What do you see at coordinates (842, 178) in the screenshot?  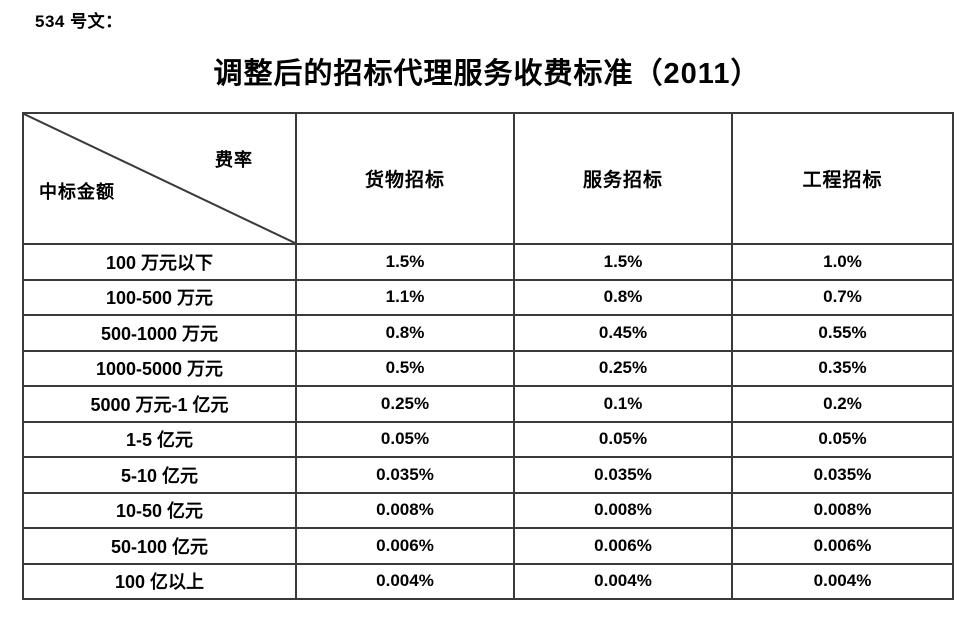 I see `column-header-engineering-tender: 工程招标` at bounding box center [842, 178].